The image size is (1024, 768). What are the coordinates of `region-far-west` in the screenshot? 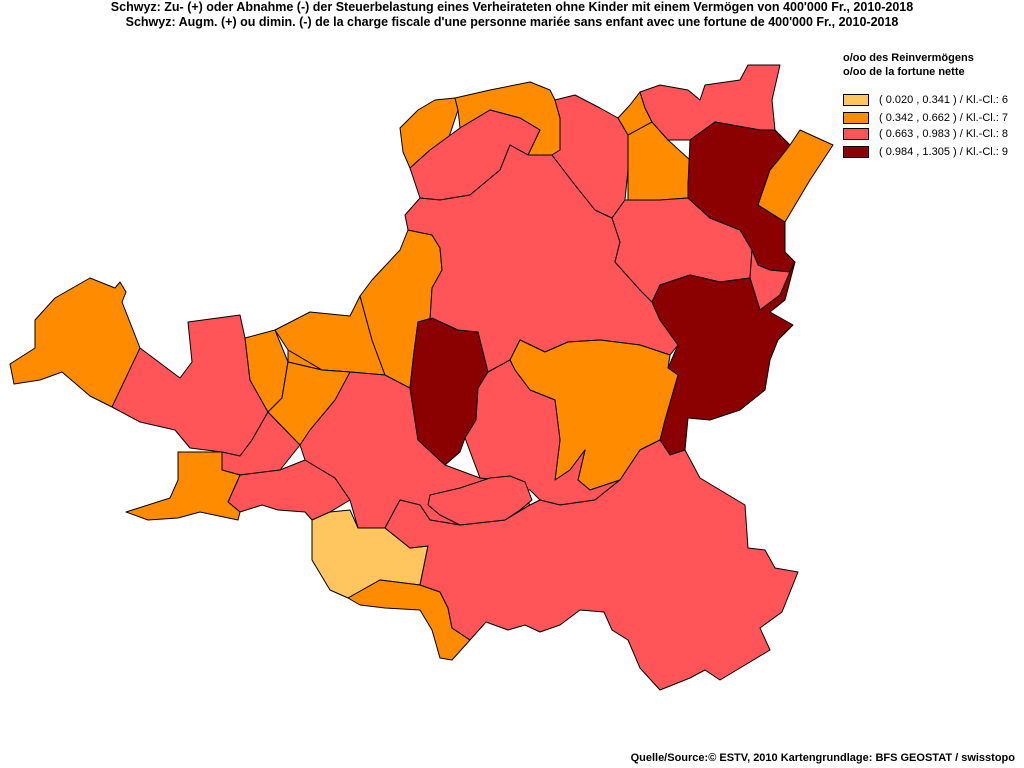 It's located at (75, 342).